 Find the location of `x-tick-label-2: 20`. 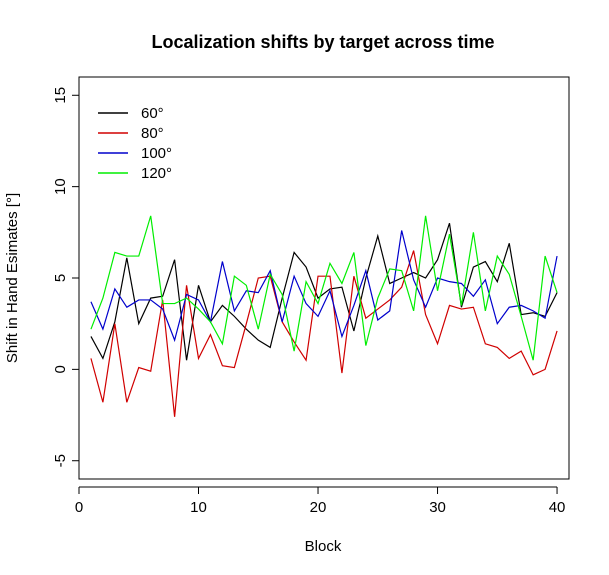

x-tick-label-2: 20 is located at coordinates (318, 507).